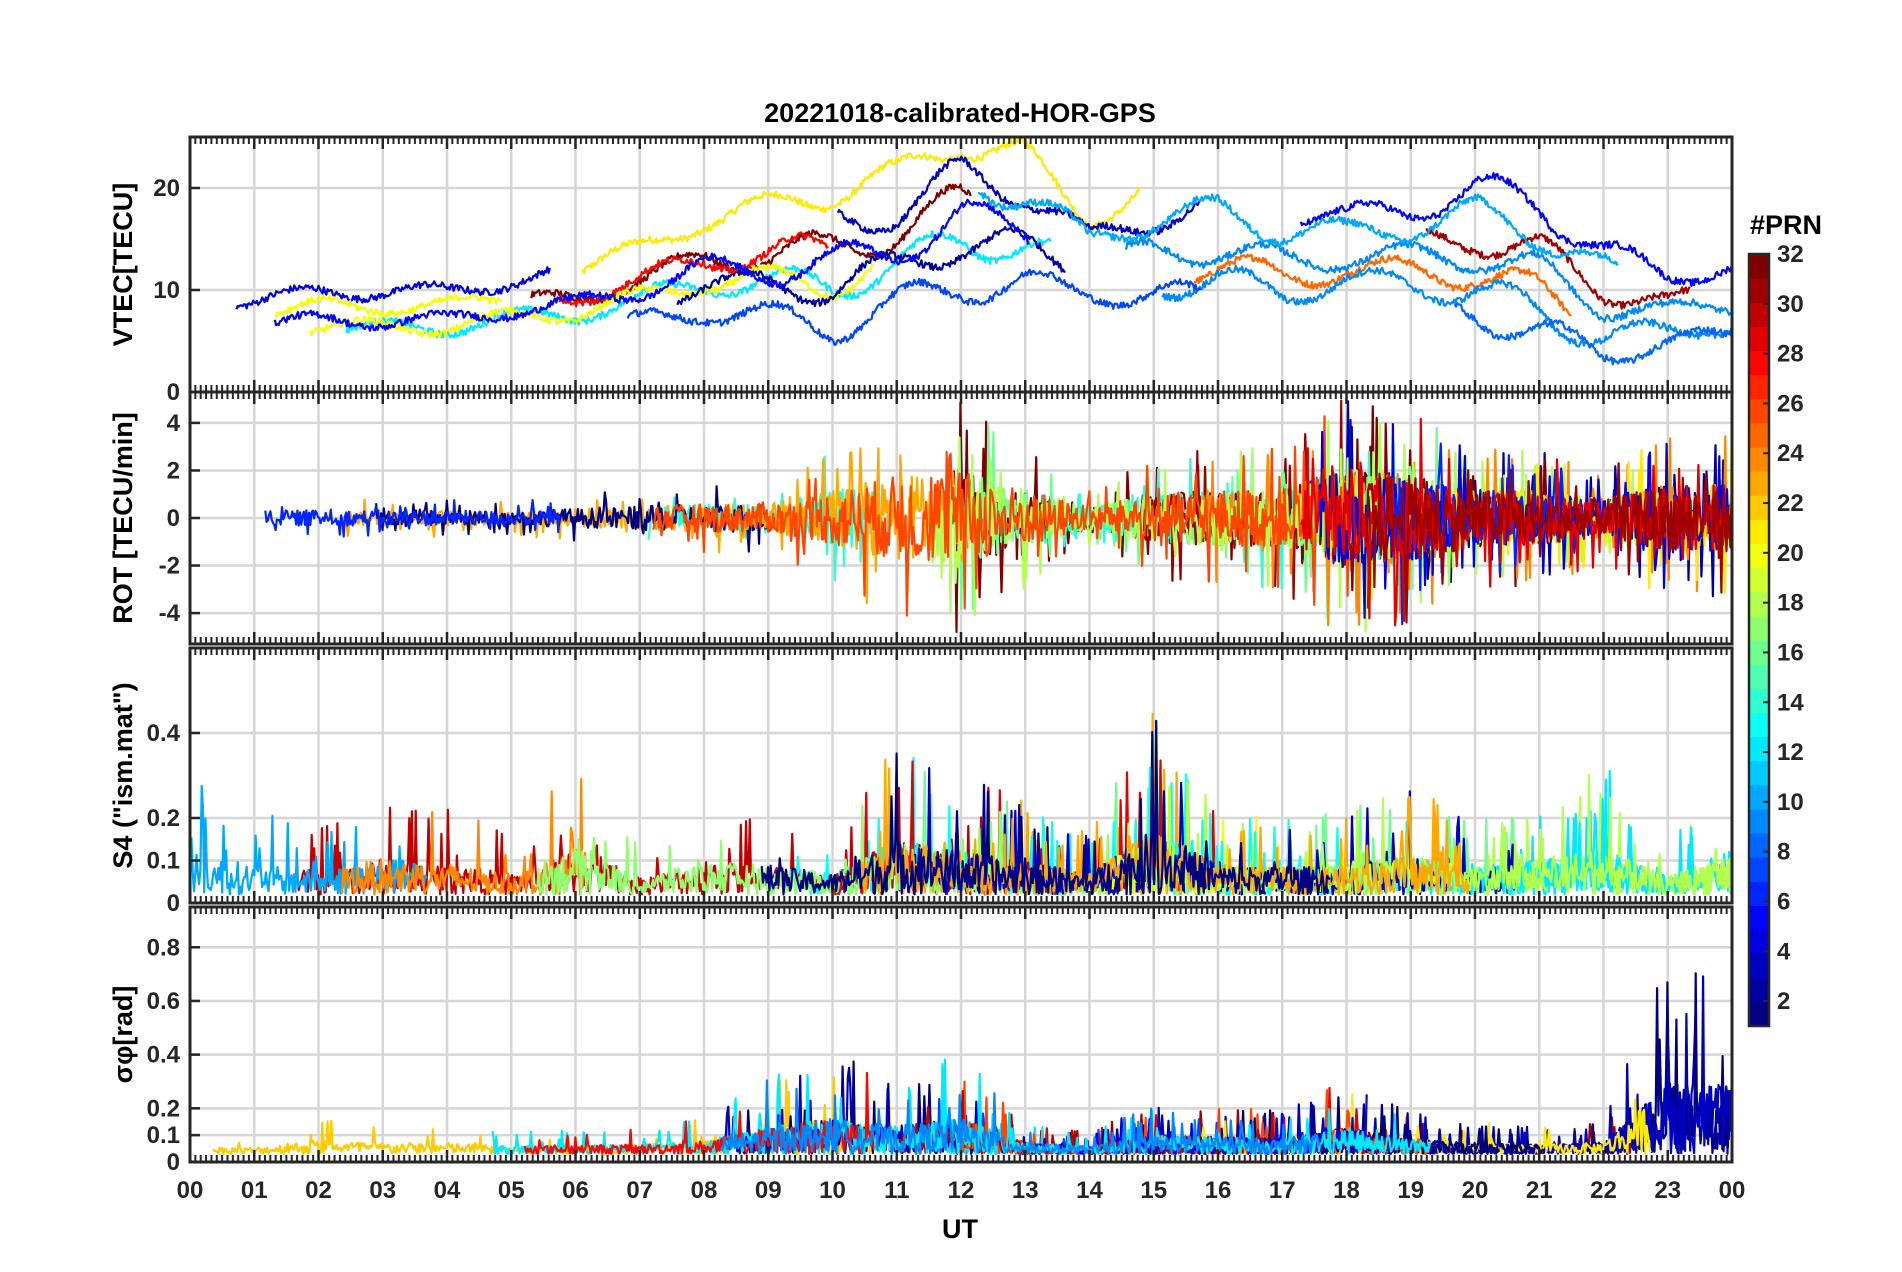  What do you see at coordinates (1346, 1190) in the screenshot?
I see `x-tick-label: 18` at bounding box center [1346, 1190].